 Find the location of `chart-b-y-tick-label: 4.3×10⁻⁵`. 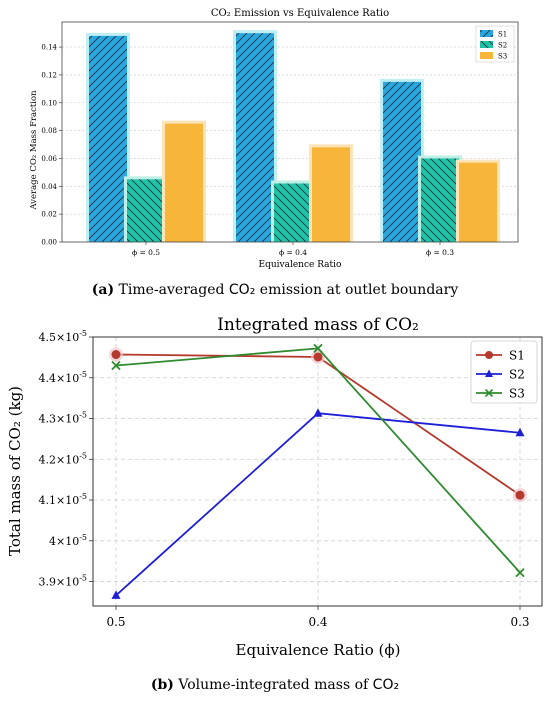

chart-b-y-tick-label: 4.3×10⁻⁵ is located at coordinates (62, 418).